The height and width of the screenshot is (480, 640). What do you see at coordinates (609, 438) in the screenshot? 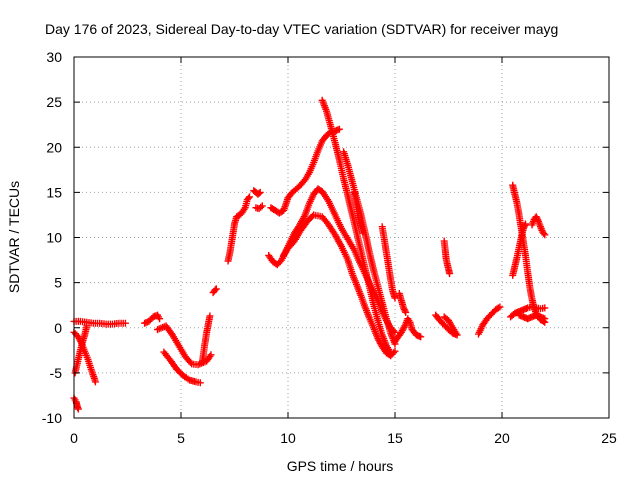
I see `x-tick-label: 25` at bounding box center [609, 438].